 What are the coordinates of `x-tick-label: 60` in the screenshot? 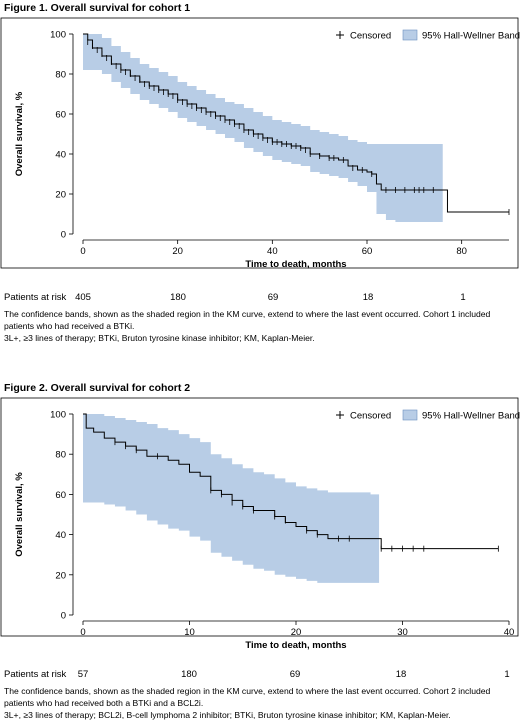 It's located at (367, 251).